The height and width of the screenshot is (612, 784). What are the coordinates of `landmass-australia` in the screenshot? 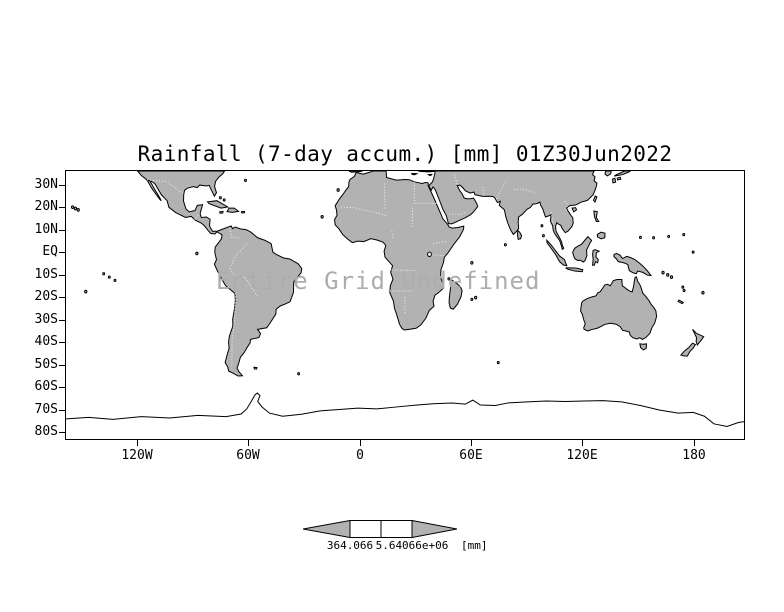 It's located at (619, 308).